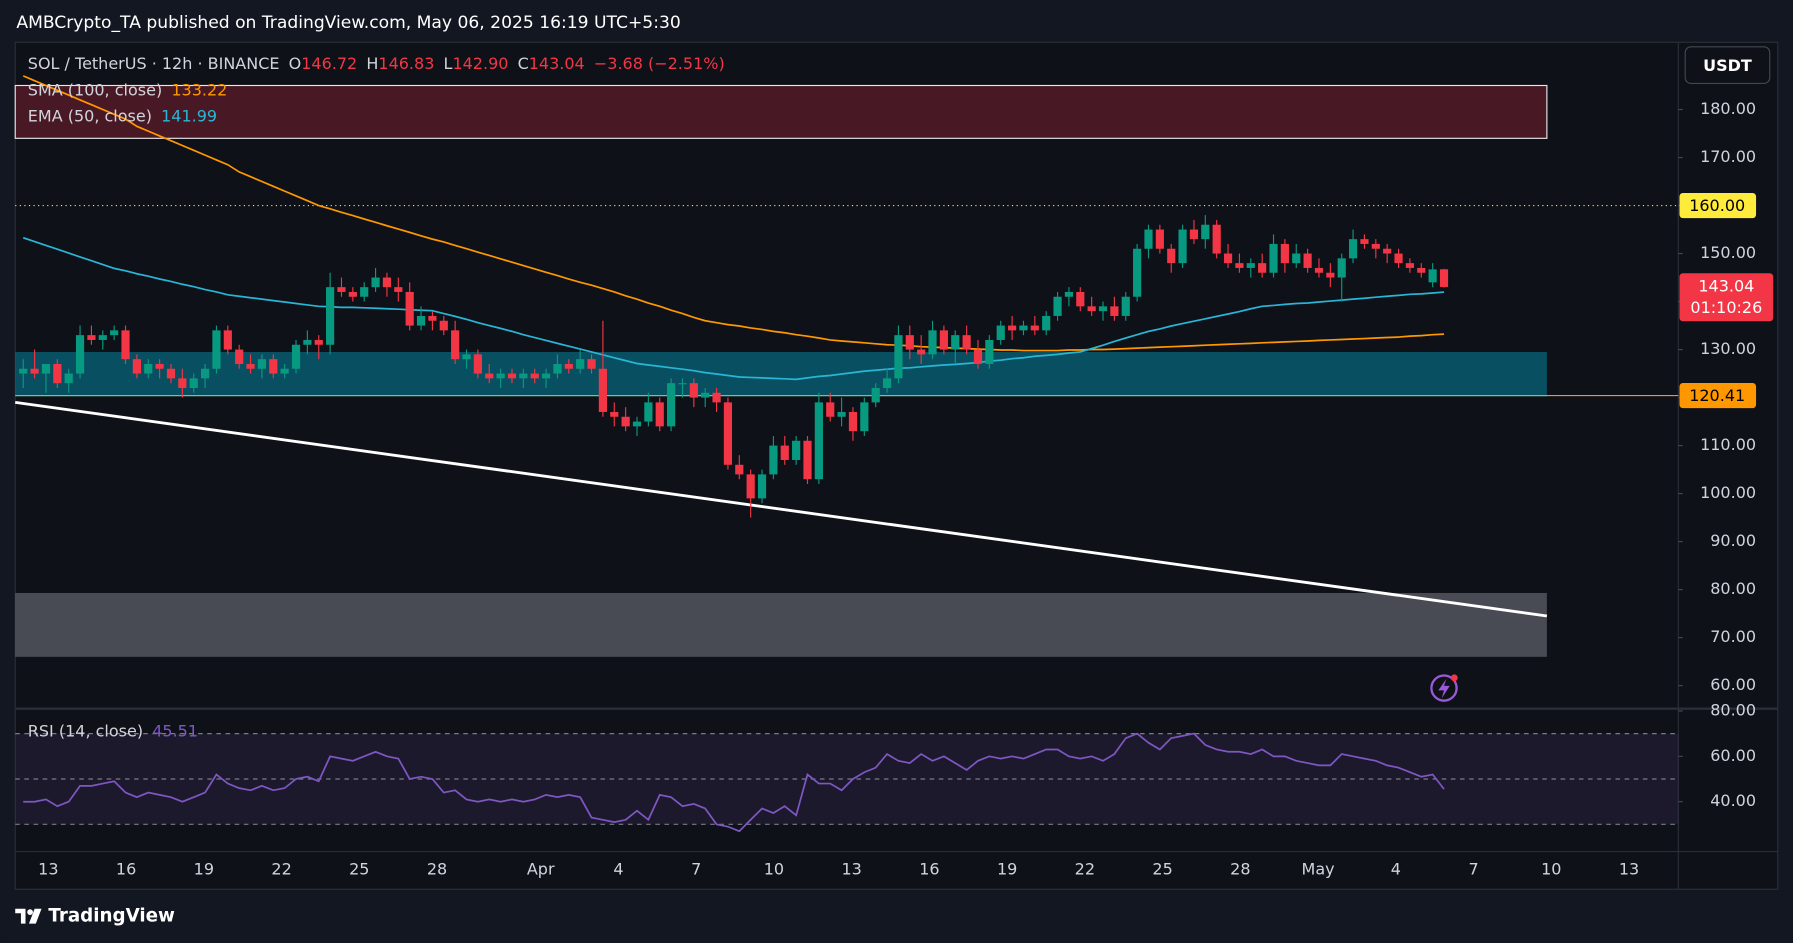  I want to click on ohlc-value: 143.04, so click(557, 63).